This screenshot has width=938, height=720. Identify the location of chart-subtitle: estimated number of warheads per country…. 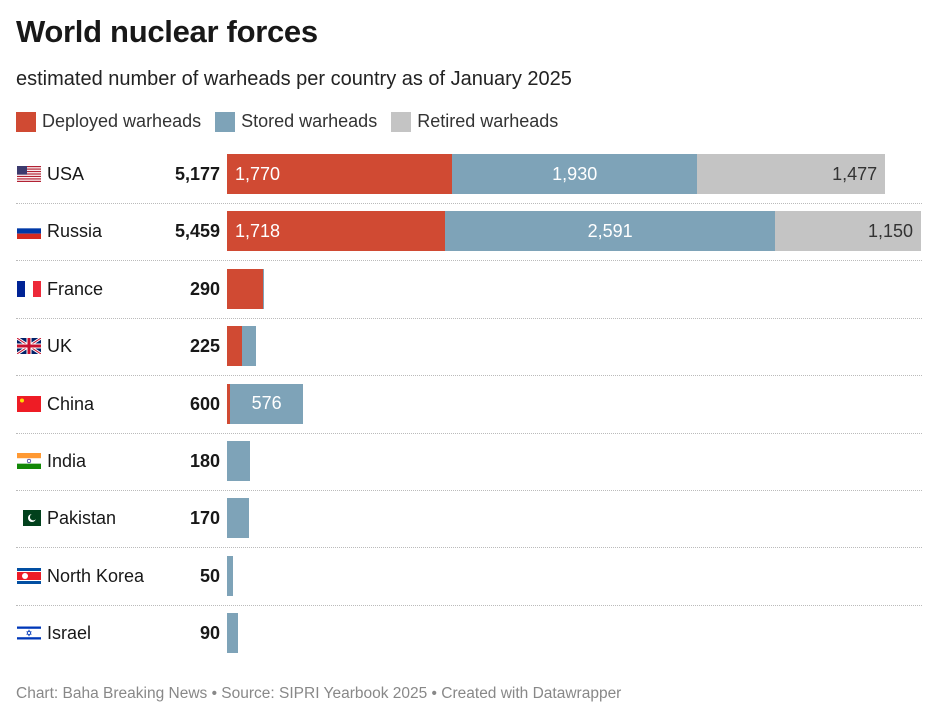
(294, 79).